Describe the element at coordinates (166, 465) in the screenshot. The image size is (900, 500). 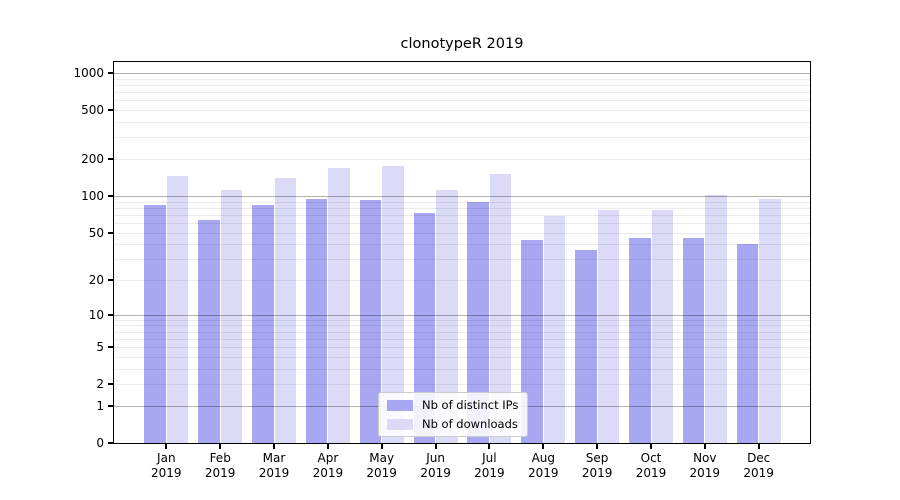
I see `x-tick-label: Jan 2019` at that location.